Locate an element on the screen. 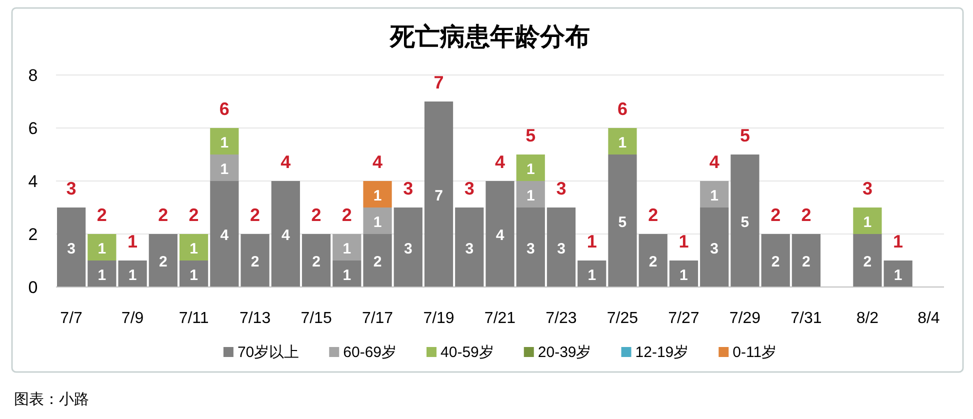  legend-label: 20-39岁 is located at coordinates (565, 352).